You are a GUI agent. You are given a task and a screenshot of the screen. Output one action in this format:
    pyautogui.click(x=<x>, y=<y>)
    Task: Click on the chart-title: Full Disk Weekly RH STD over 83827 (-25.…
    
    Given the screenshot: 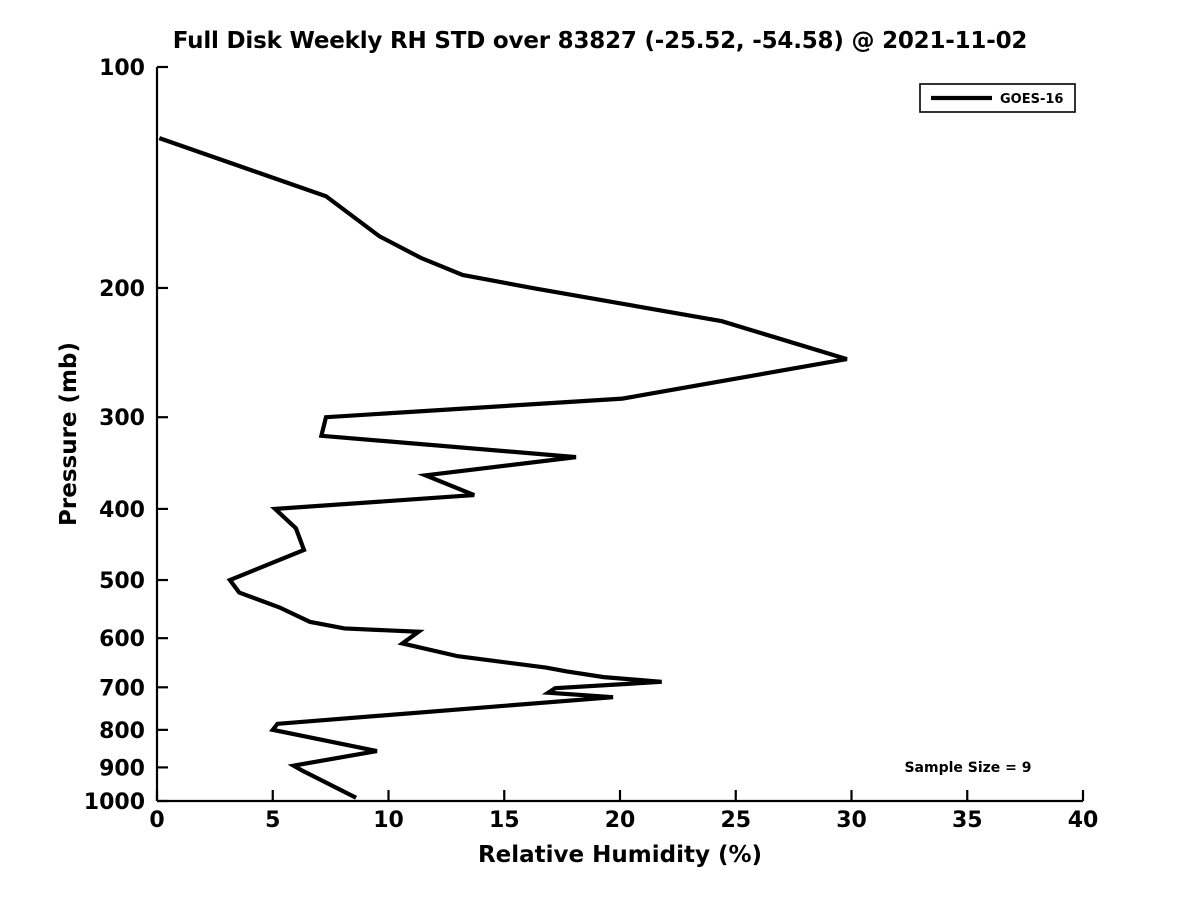 What is the action you would take?
    pyautogui.click(x=600, y=41)
    